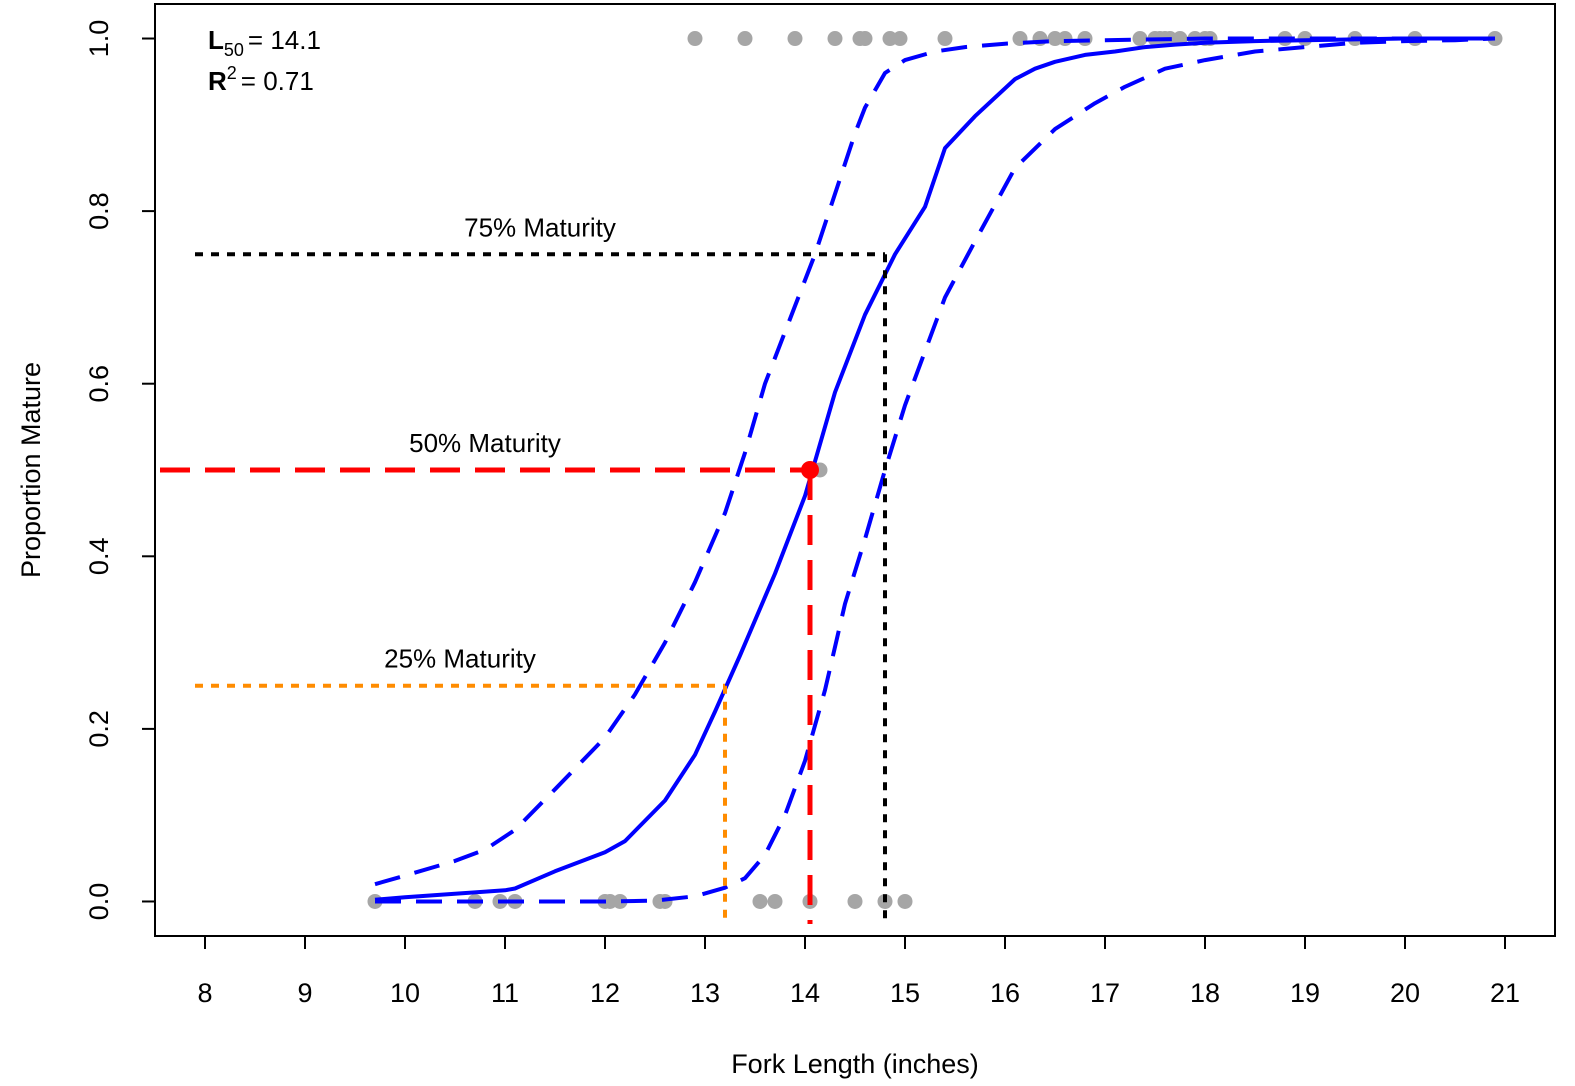 This screenshot has height=1086, width=1575. What do you see at coordinates (217, 81) in the screenshot?
I see `r2-symbol: R` at bounding box center [217, 81].